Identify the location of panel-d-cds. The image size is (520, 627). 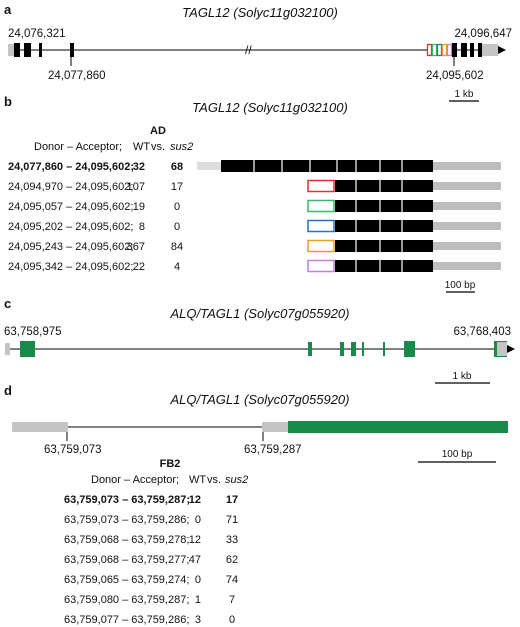
(398, 427).